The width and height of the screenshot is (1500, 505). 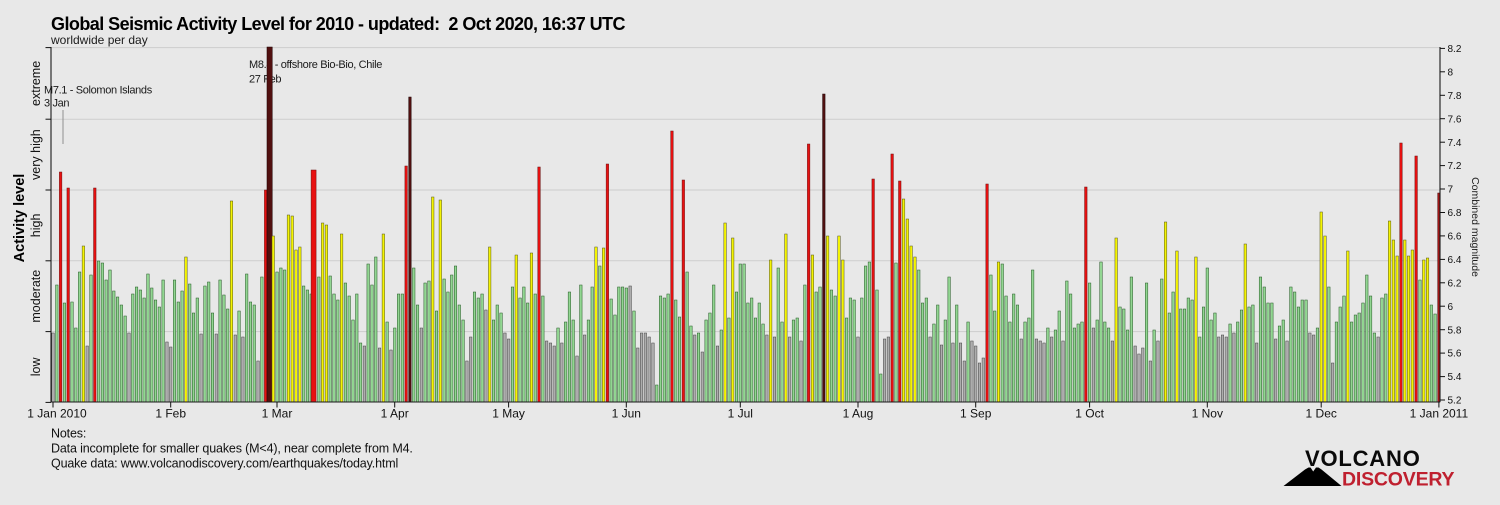 I want to click on svg-text: 1 Dec, so click(x=1321, y=414).